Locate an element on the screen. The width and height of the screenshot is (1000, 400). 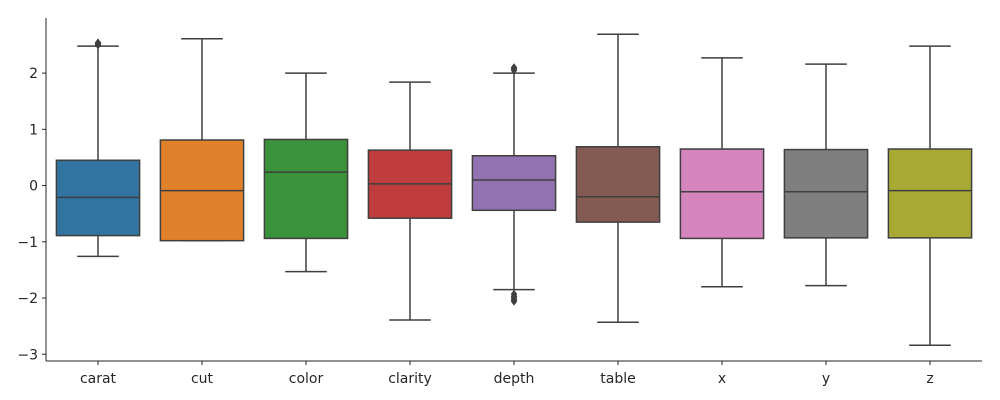
x-tick-label-color: color is located at coordinates (306, 379).